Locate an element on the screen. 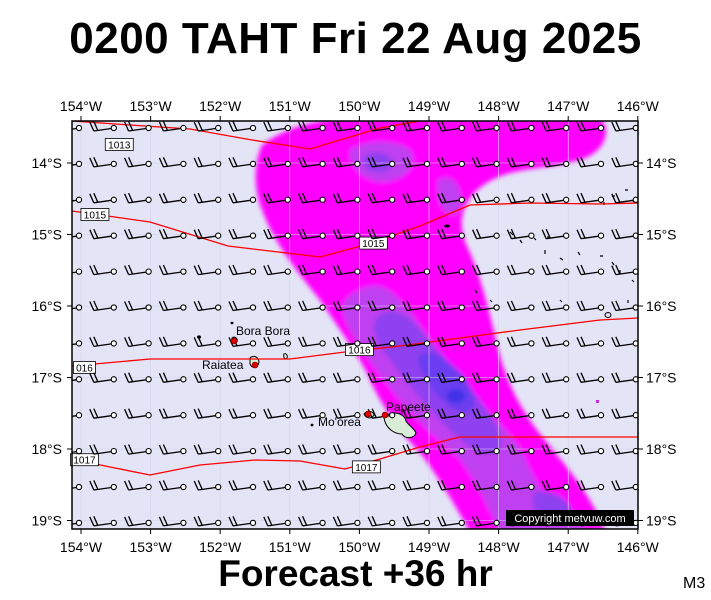 Image resolution: width=711 pixels, height=600 pixels. place-labels: Bora Bora Raiatea Mo'orea Papeete is located at coordinates (316, 376).